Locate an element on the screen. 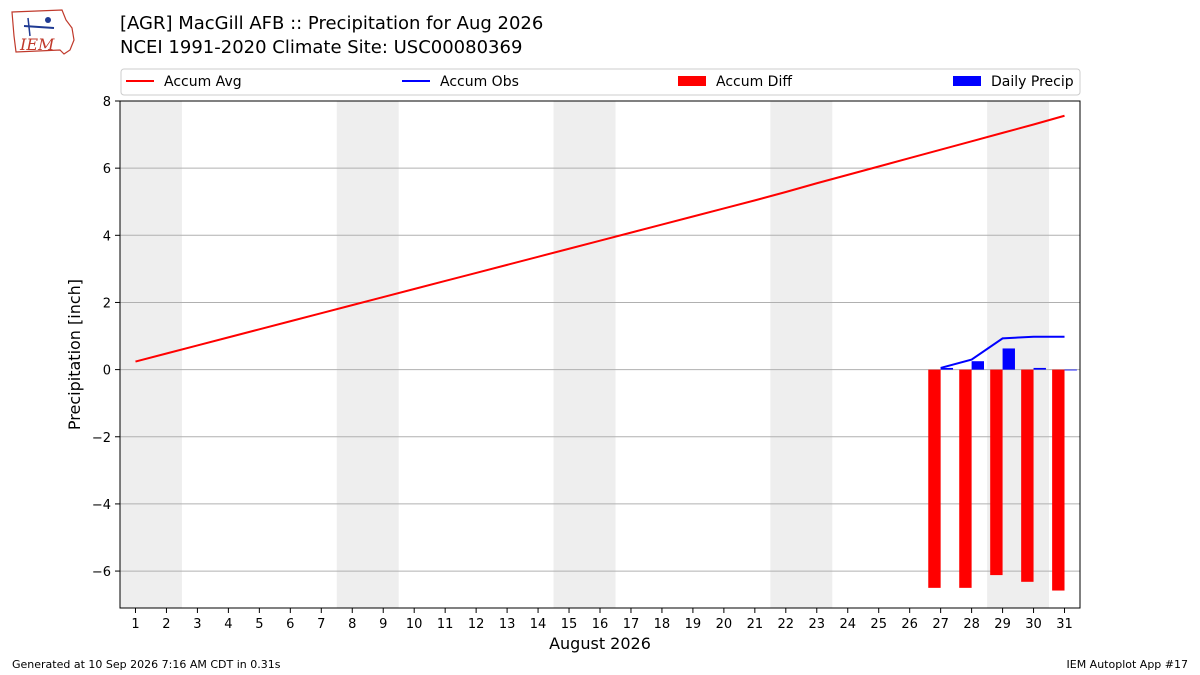  x-tick-label: 3 is located at coordinates (197, 624).